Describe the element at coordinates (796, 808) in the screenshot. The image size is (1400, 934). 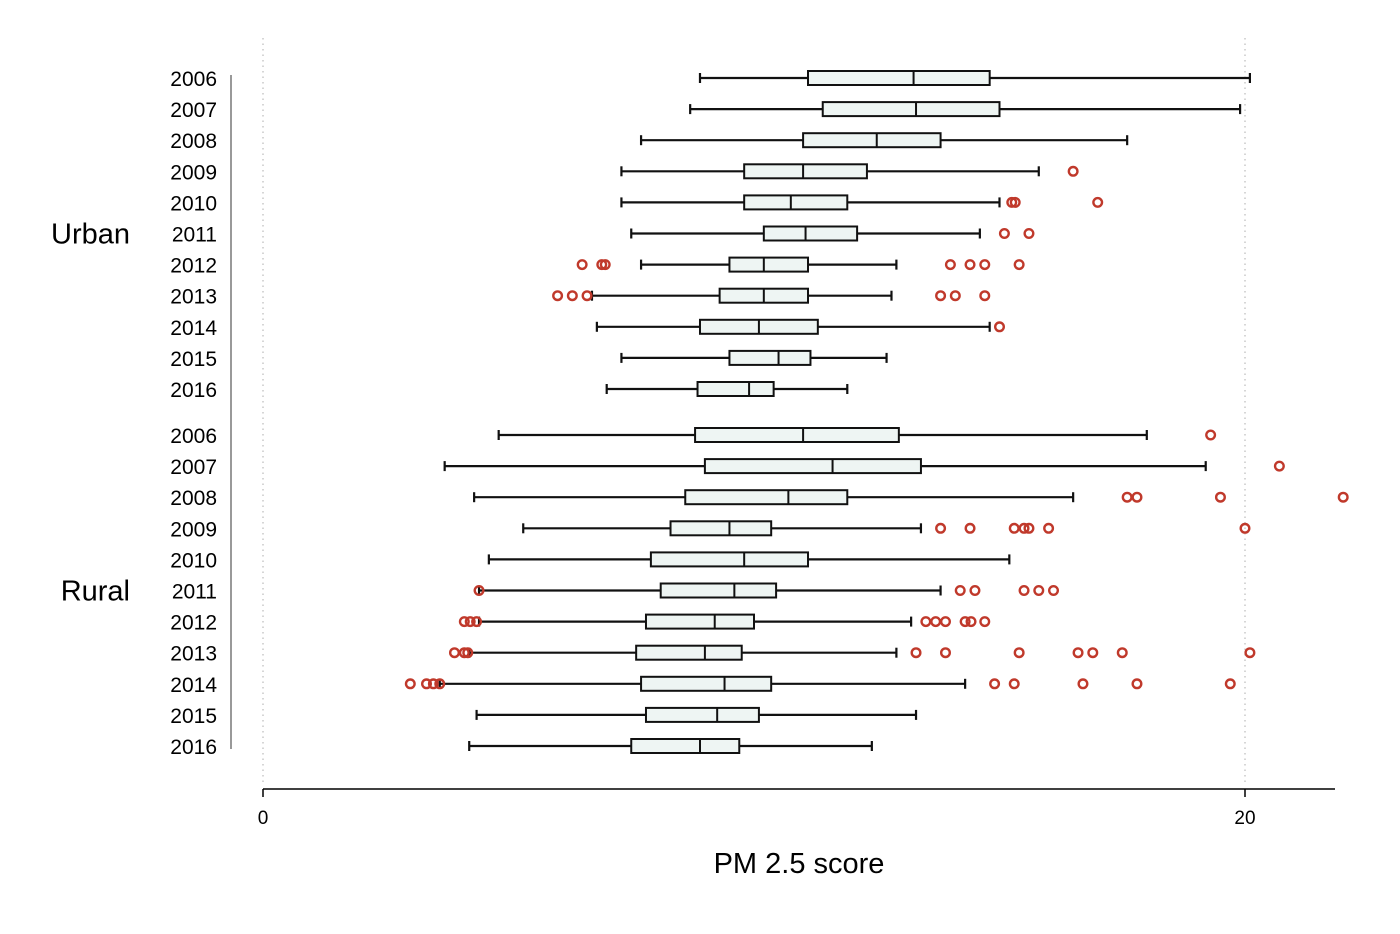
I see `x-axis: 0 20` at that location.